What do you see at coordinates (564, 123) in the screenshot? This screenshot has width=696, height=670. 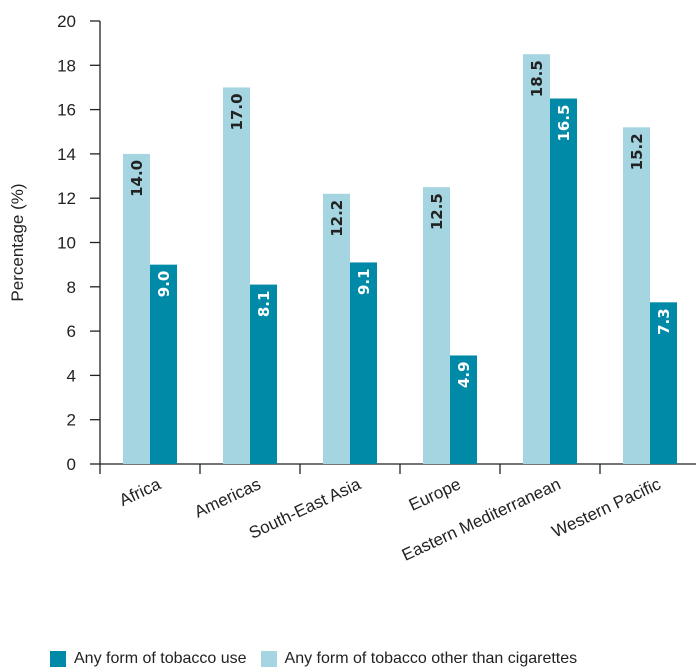 I see `data-label-tobacco-use: 16.5` at bounding box center [564, 123].